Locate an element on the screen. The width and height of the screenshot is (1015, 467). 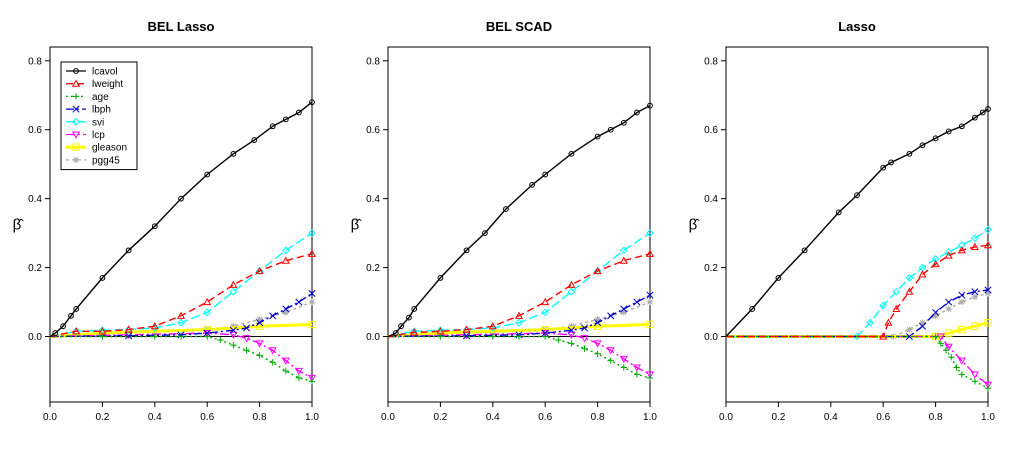
legend-marker-pgg45-marker is located at coordinates (76, 160).